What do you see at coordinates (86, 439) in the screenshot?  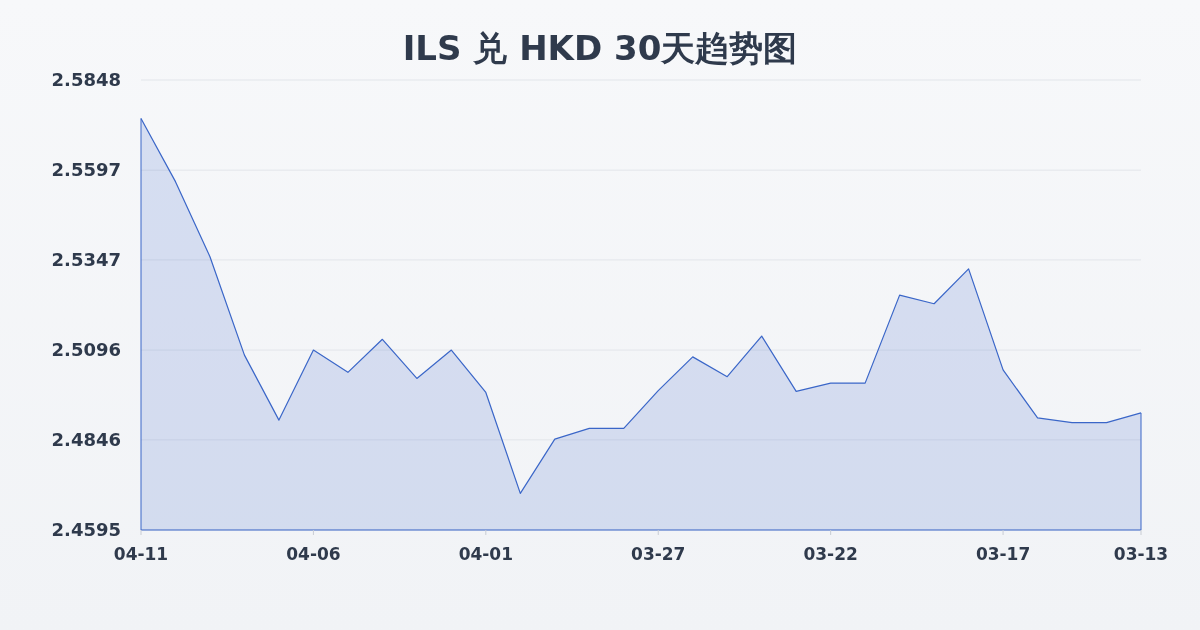 I see `y-tick-label: 2.4846` at bounding box center [86, 439].